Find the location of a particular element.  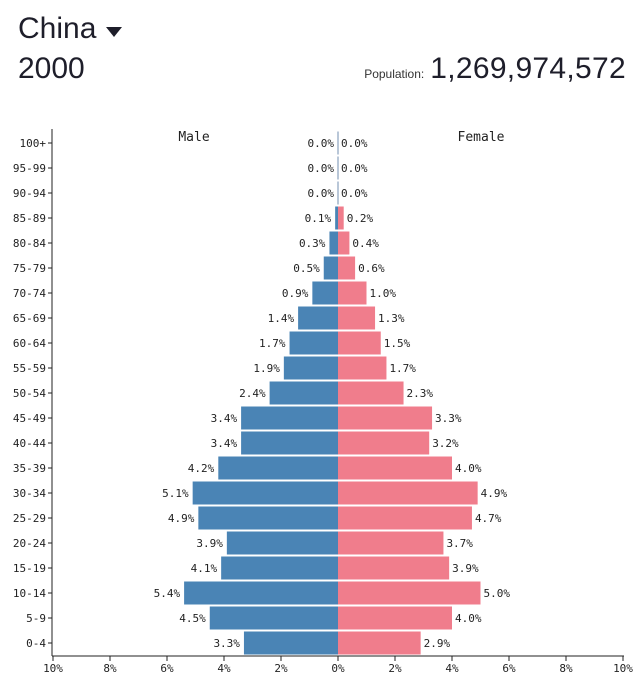

female-value-label: 0.6% is located at coordinates (371, 268).